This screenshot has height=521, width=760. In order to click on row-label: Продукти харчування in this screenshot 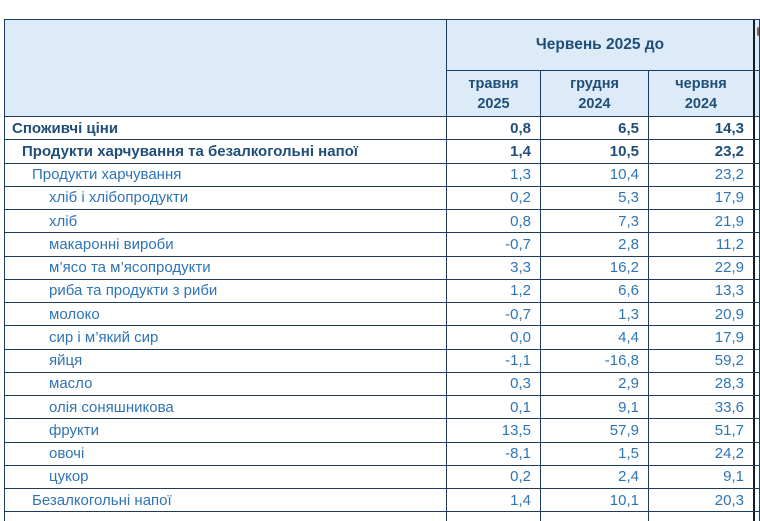, I will do `click(107, 175)`.